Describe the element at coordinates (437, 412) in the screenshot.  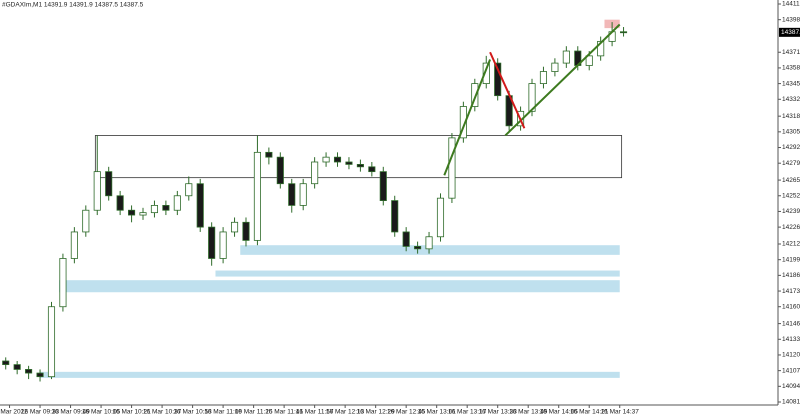
I see `x-tick-label: 16 Mar 13:01` at that location.